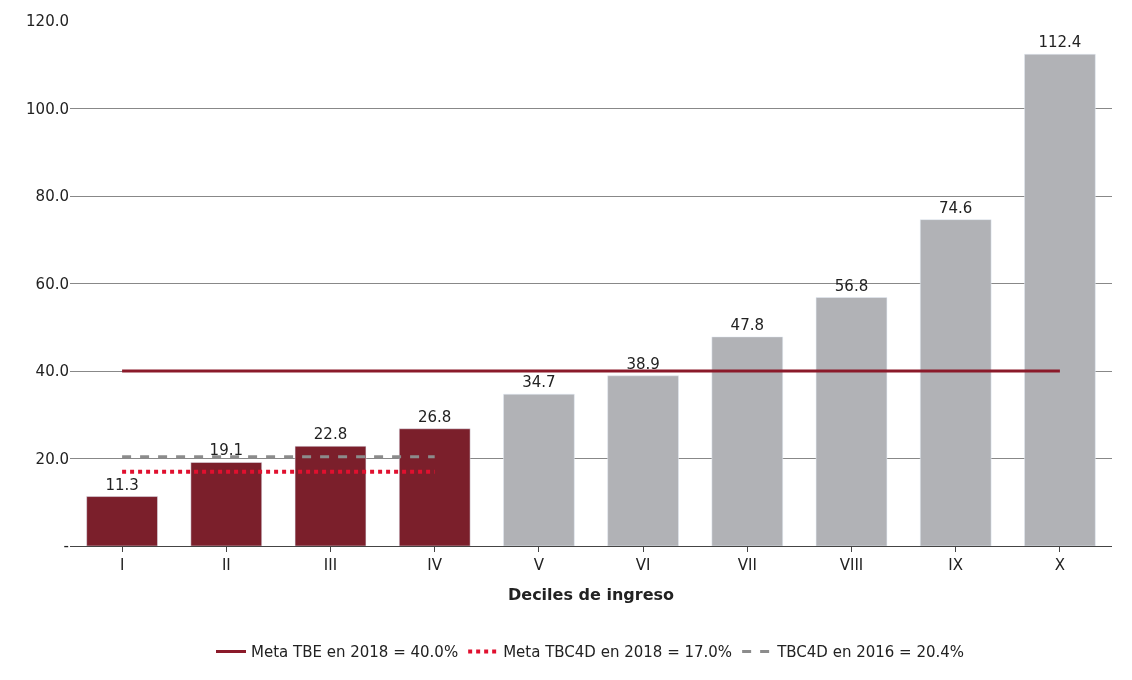 This screenshot has width=1132, height=680. I want to click on y-tick-label: 120.0, so click(47, 21).